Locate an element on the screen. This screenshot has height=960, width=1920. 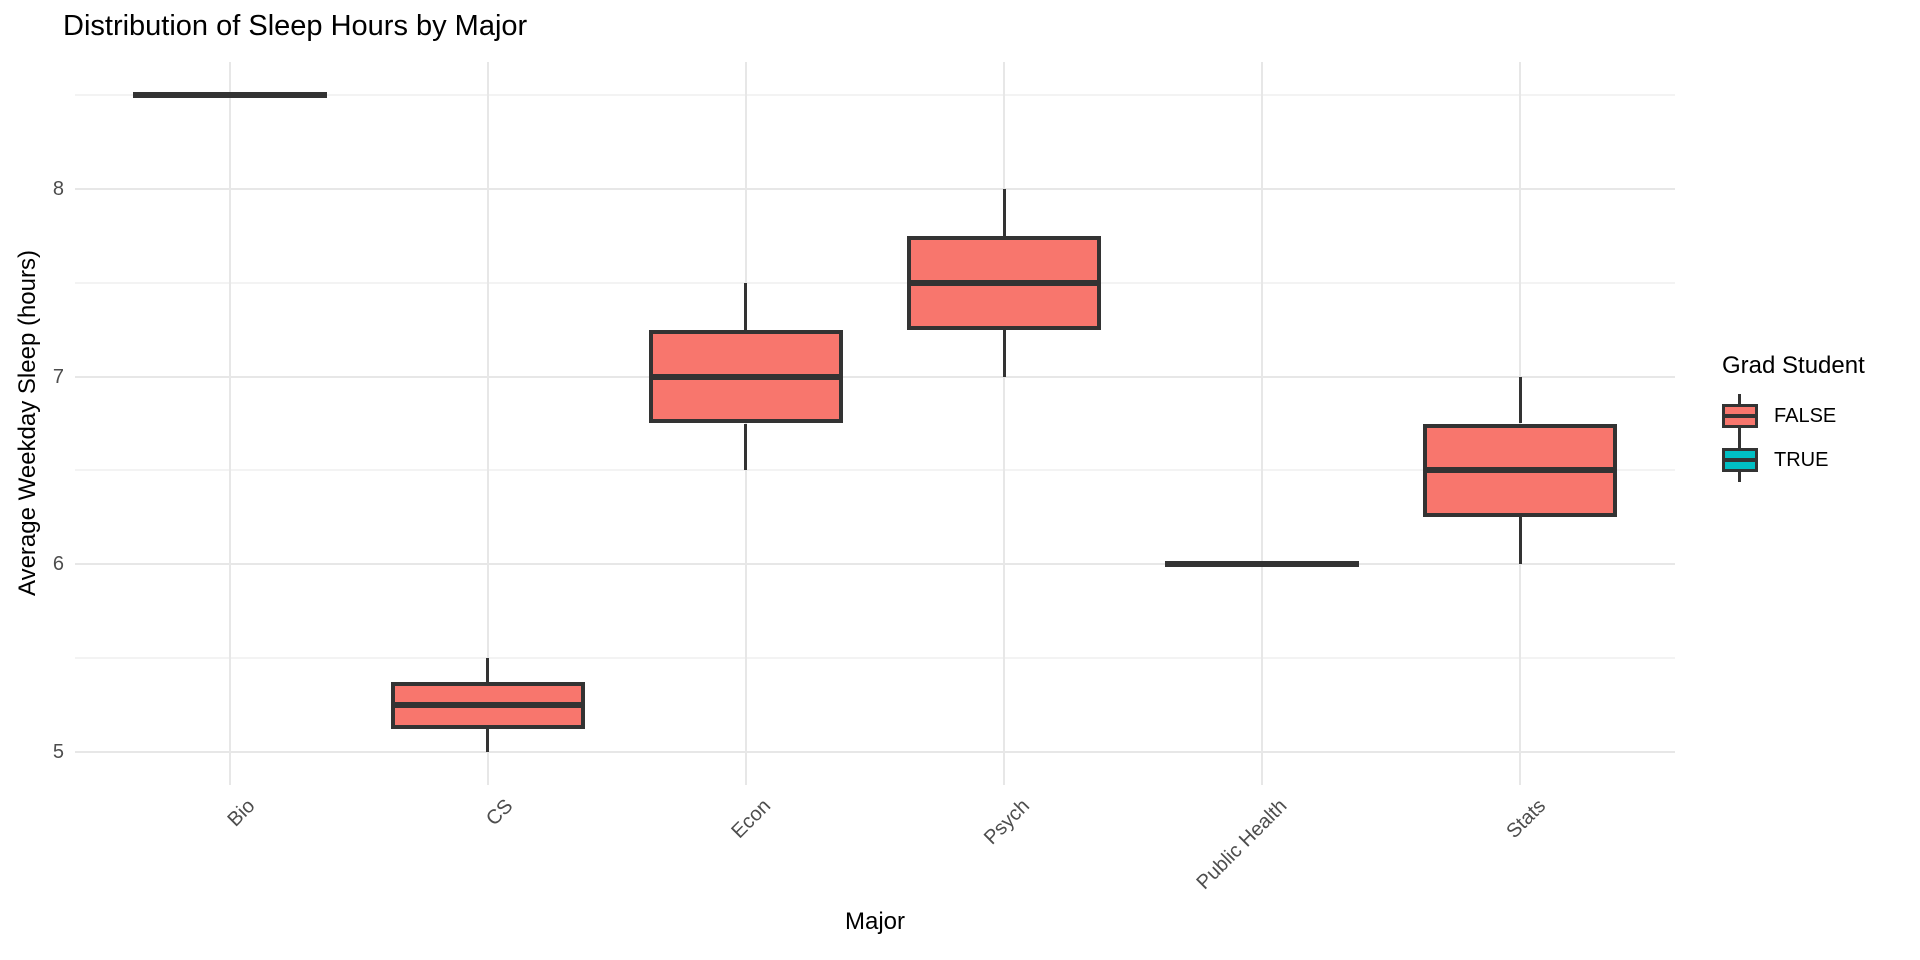
boxplot-econ-median-line is located at coordinates (745, 376).